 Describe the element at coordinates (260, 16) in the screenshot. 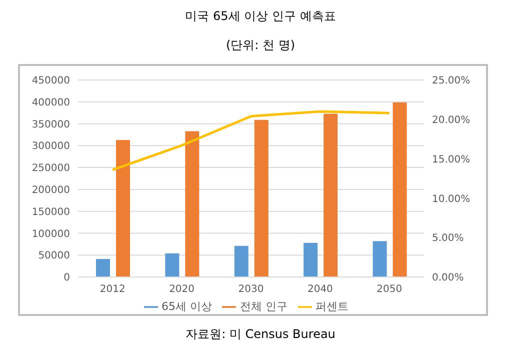

I see `chart-title: 미국 65세 이상 인구 예측표` at that location.